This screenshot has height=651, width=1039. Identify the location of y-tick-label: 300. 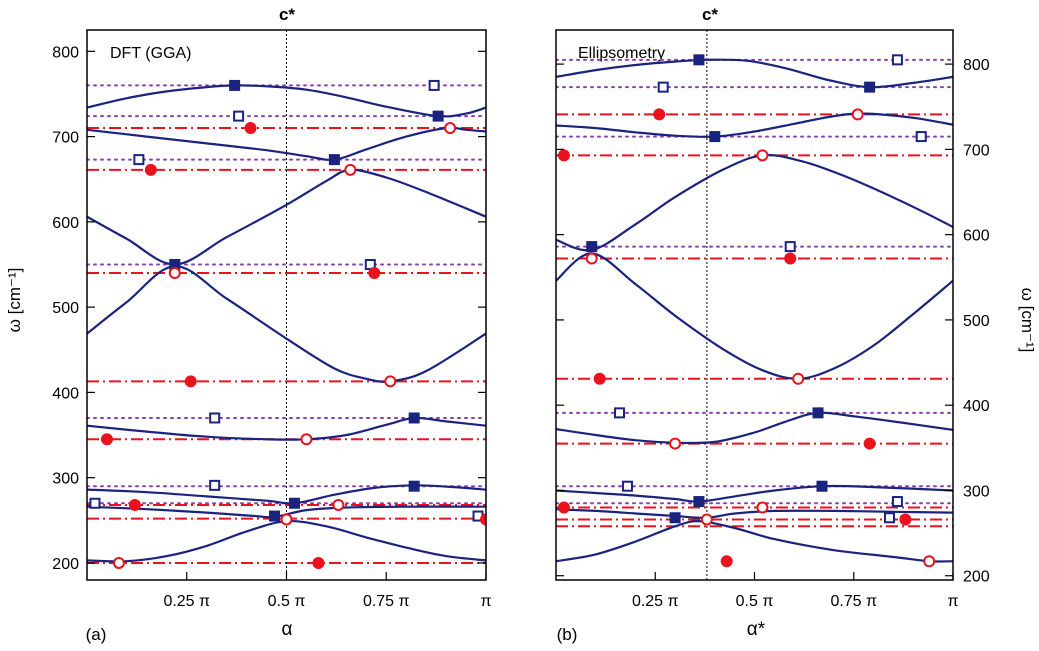
(976, 491).